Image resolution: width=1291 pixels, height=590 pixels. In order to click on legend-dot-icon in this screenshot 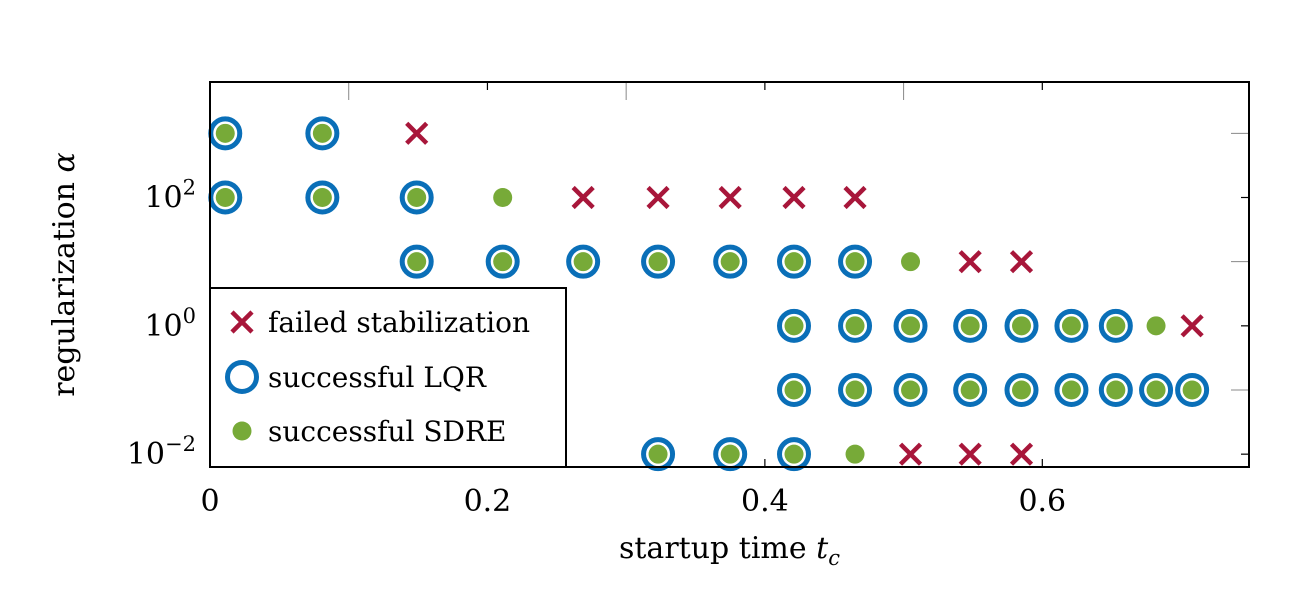, I will do `click(242, 431)`.